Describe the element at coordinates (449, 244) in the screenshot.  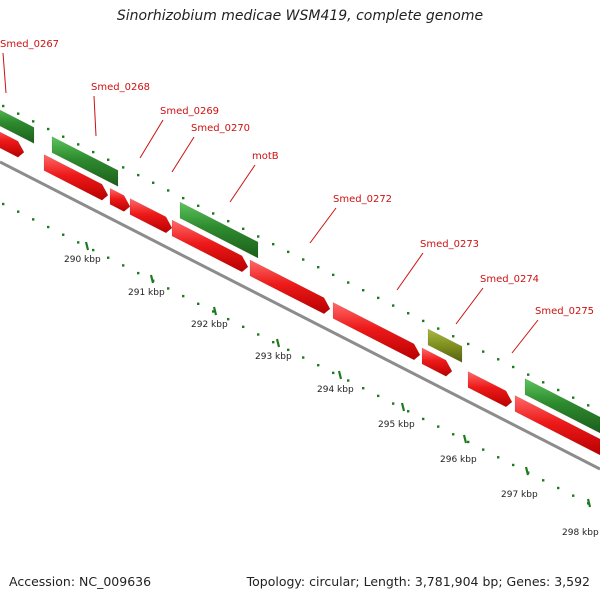
I see `gene-label: Smed_0273` at that location.